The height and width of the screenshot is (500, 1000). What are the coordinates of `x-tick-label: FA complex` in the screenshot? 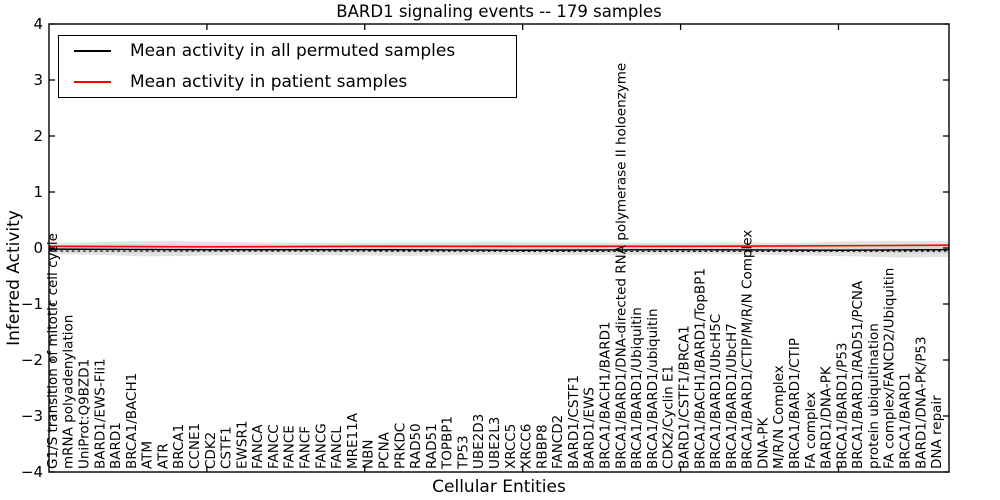 It's located at (811, 430).